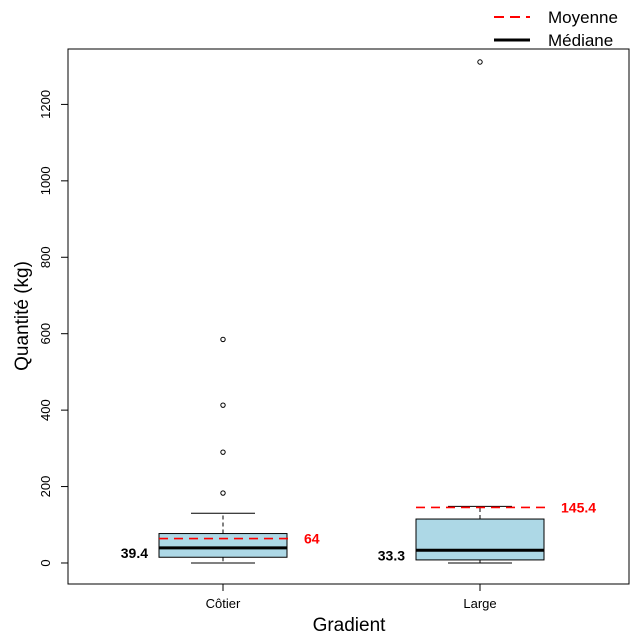 Image resolution: width=644 pixels, height=642 pixels. What do you see at coordinates (45, 104) in the screenshot?
I see `y-tick-label: 1200` at bounding box center [45, 104].